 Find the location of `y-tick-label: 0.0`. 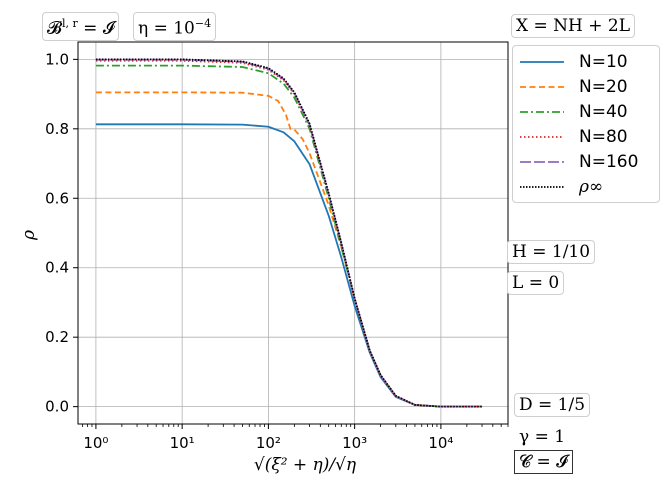

y-tick-label: 0.0 is located at coordinates (57, 407).